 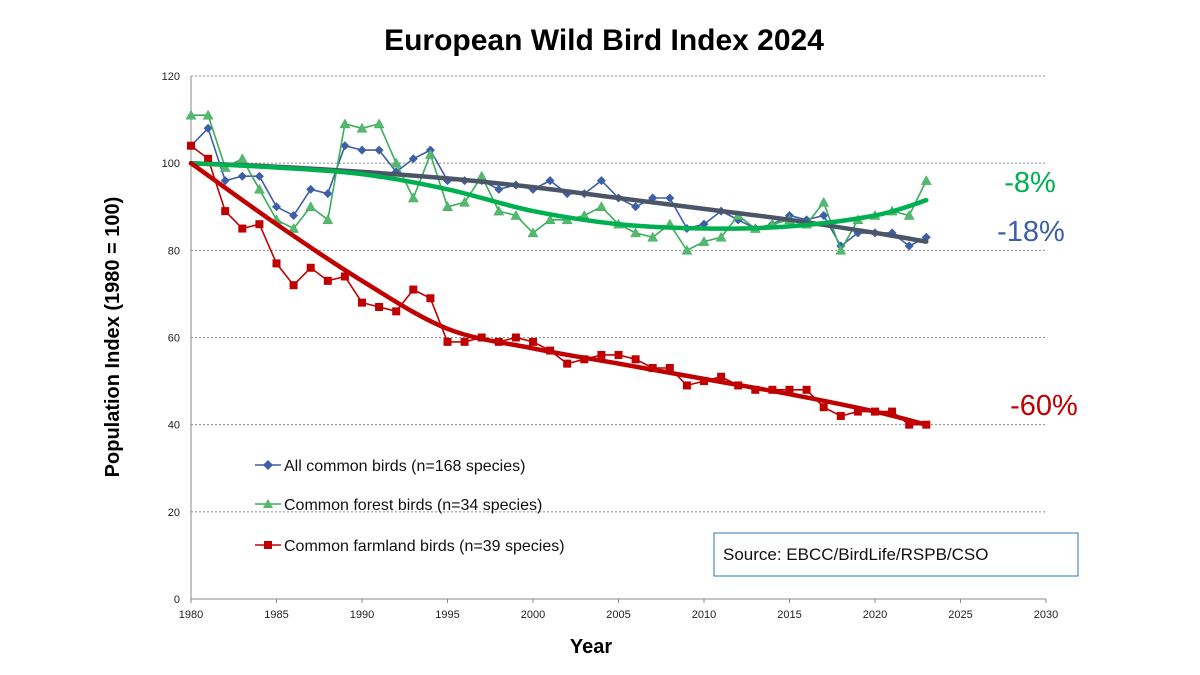 I want to click on x-tick-label: 2025, so click(x=960, y=615).